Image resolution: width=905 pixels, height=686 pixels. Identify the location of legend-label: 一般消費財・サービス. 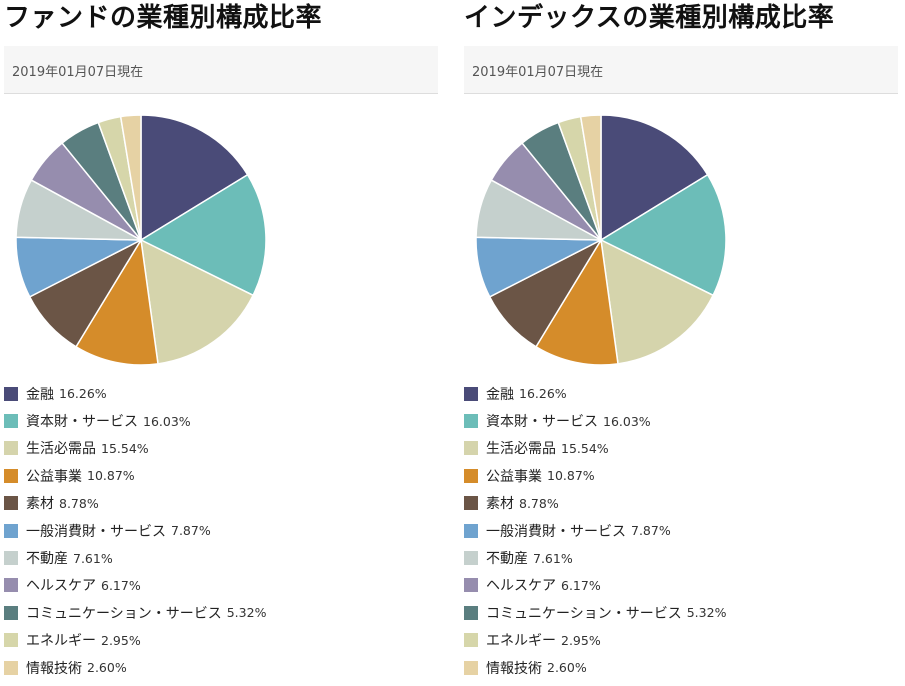
(556, 531).